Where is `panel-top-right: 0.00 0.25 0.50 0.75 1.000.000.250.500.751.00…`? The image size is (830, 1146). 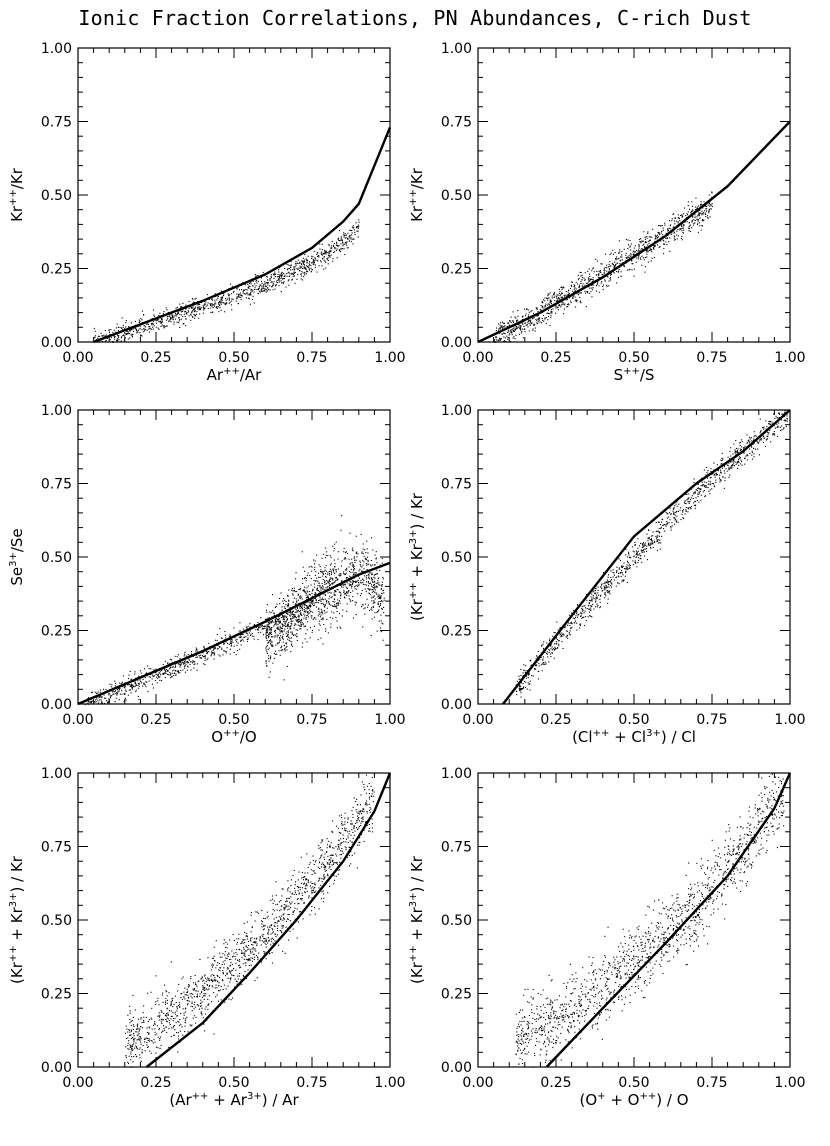
panel-top-right: 0.00 0.25 0.50 0.75 1.000.000.250.500.751.00… is located at coordinates (607, 212).